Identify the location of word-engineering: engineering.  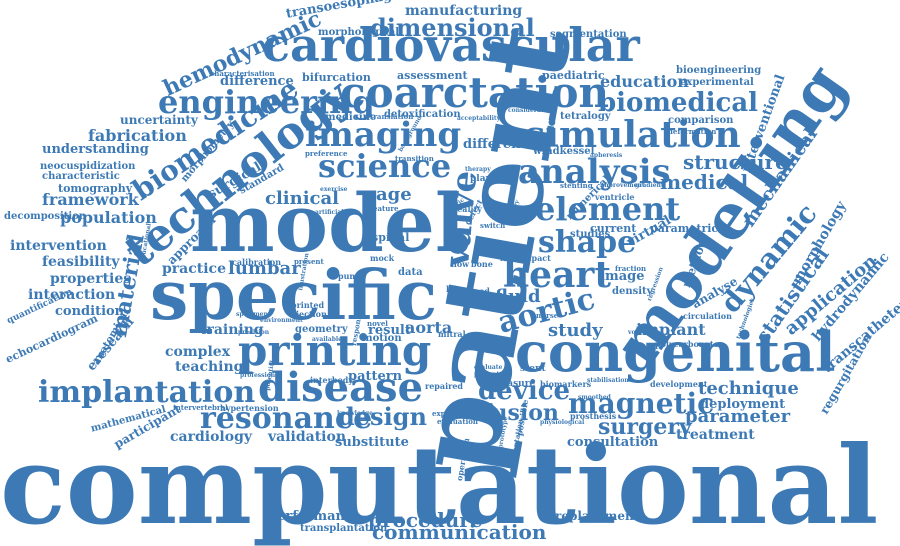
(266, 102).